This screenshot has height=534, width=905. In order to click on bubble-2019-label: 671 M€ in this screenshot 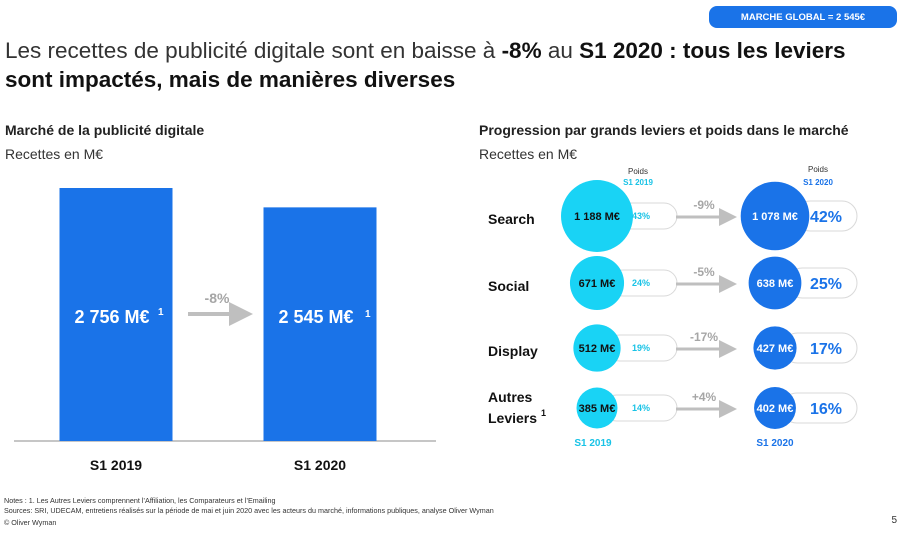, I will do `click(597, 284)`.